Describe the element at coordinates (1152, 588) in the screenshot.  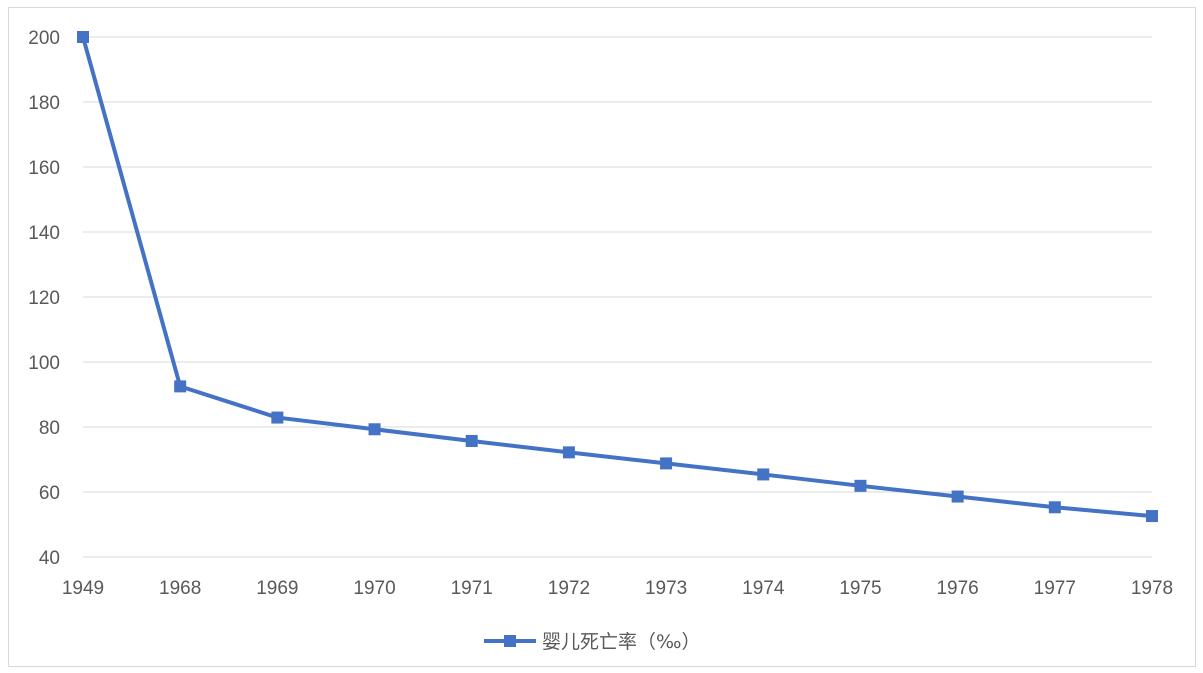
I see `x-tick-label: 1978` at that location.